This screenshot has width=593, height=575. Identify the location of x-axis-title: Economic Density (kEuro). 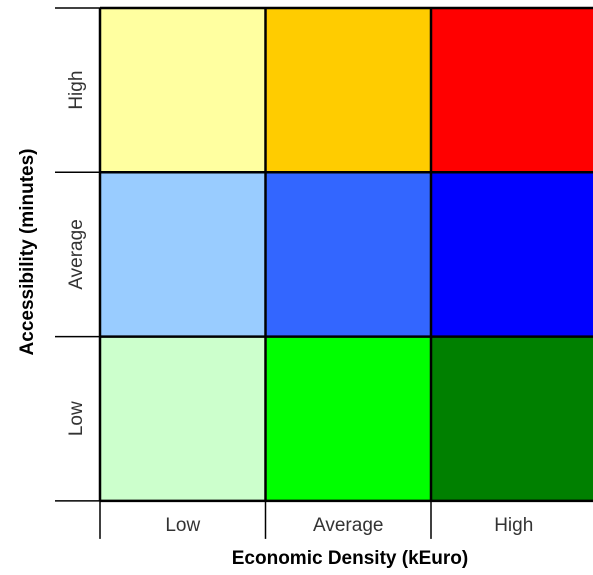
(350, 558).